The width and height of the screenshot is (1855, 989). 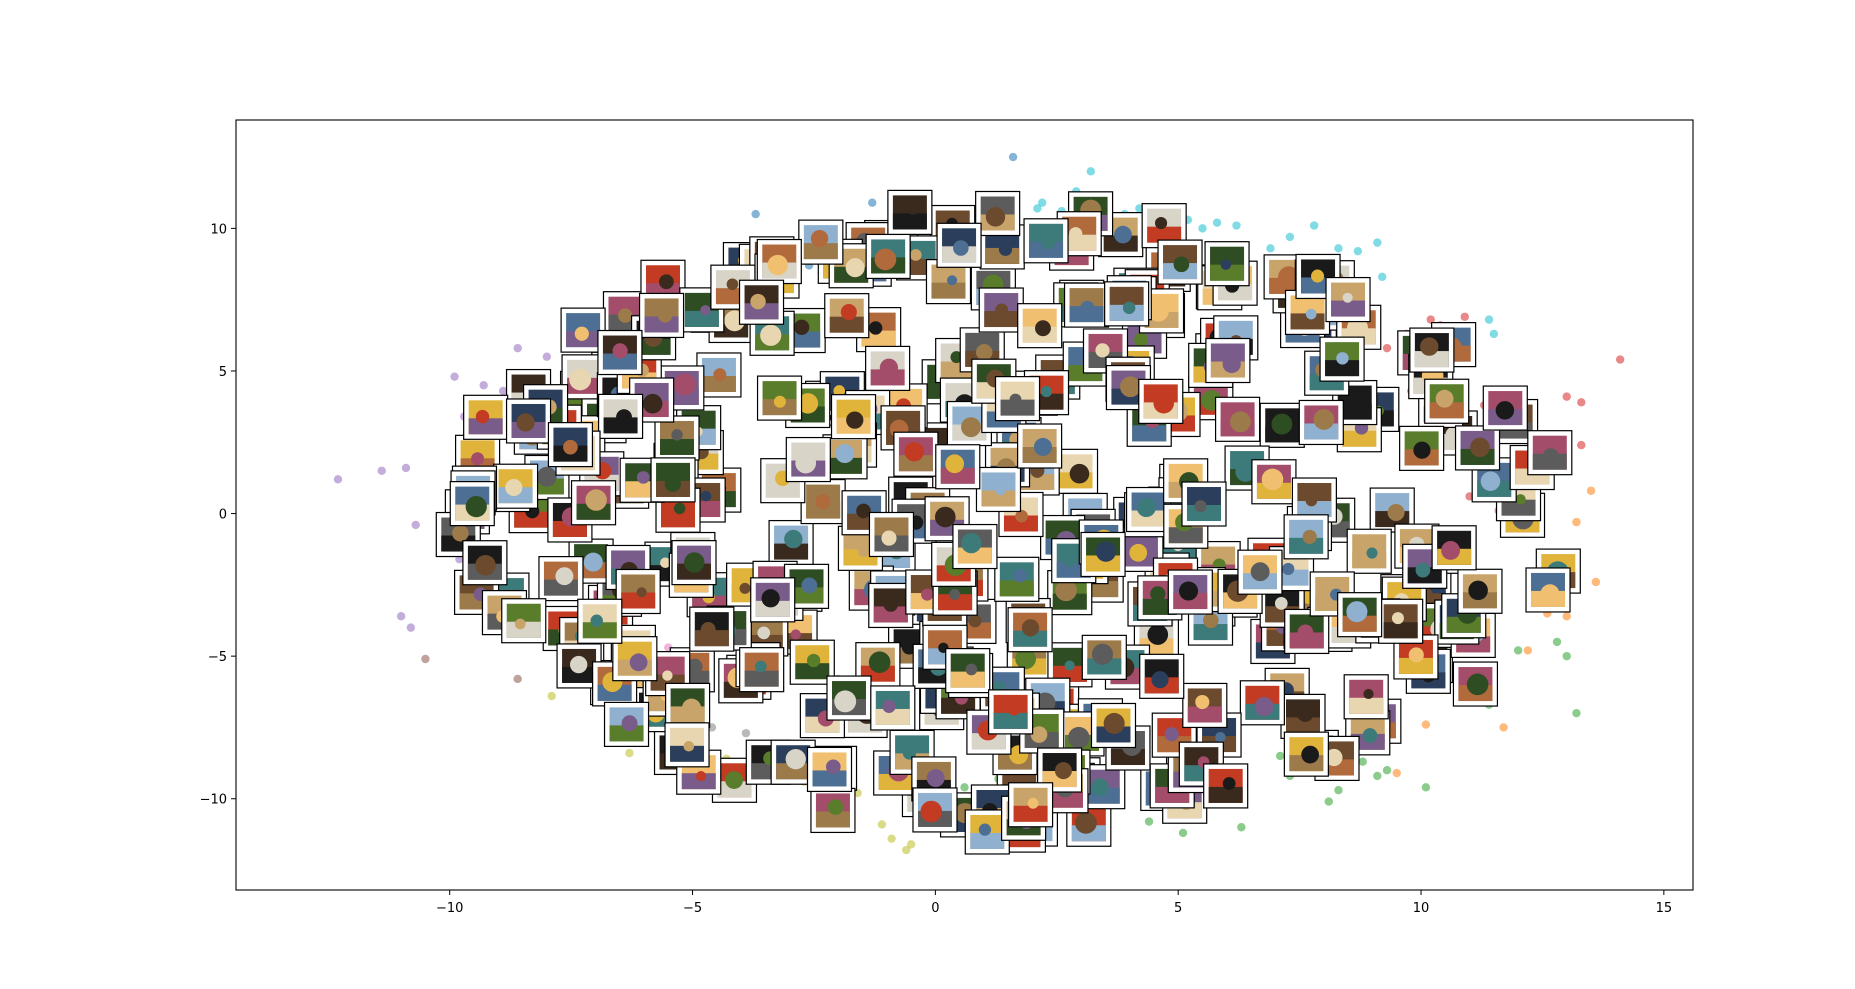 I want to click on x-tick-label: −5, so click(x=692, y=908).